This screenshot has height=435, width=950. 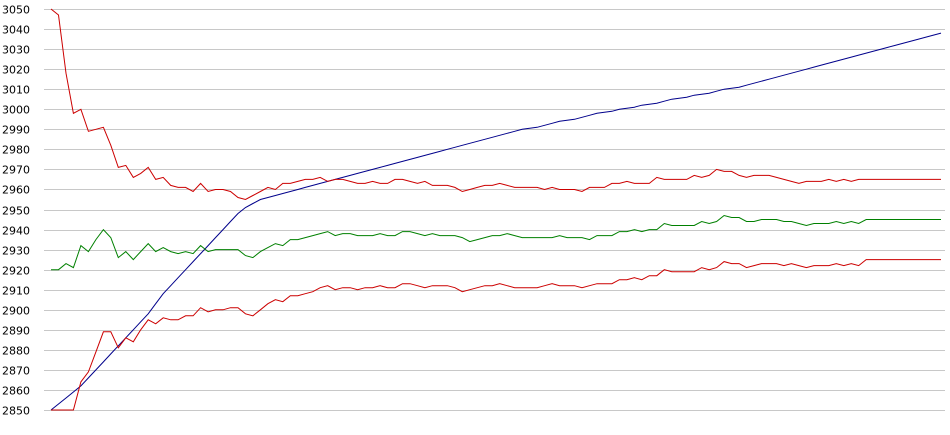 I want to click on y-tick-label: 2950, so click(x=16, y=211).